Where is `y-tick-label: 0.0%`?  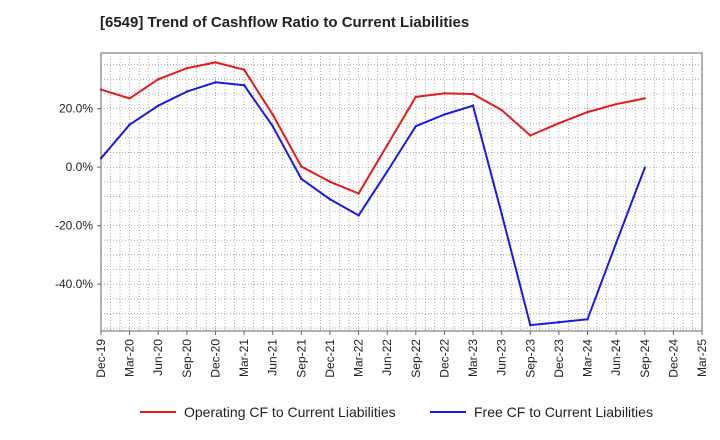 y-tick-label: 0.0% is located at coordinates (80, 167).